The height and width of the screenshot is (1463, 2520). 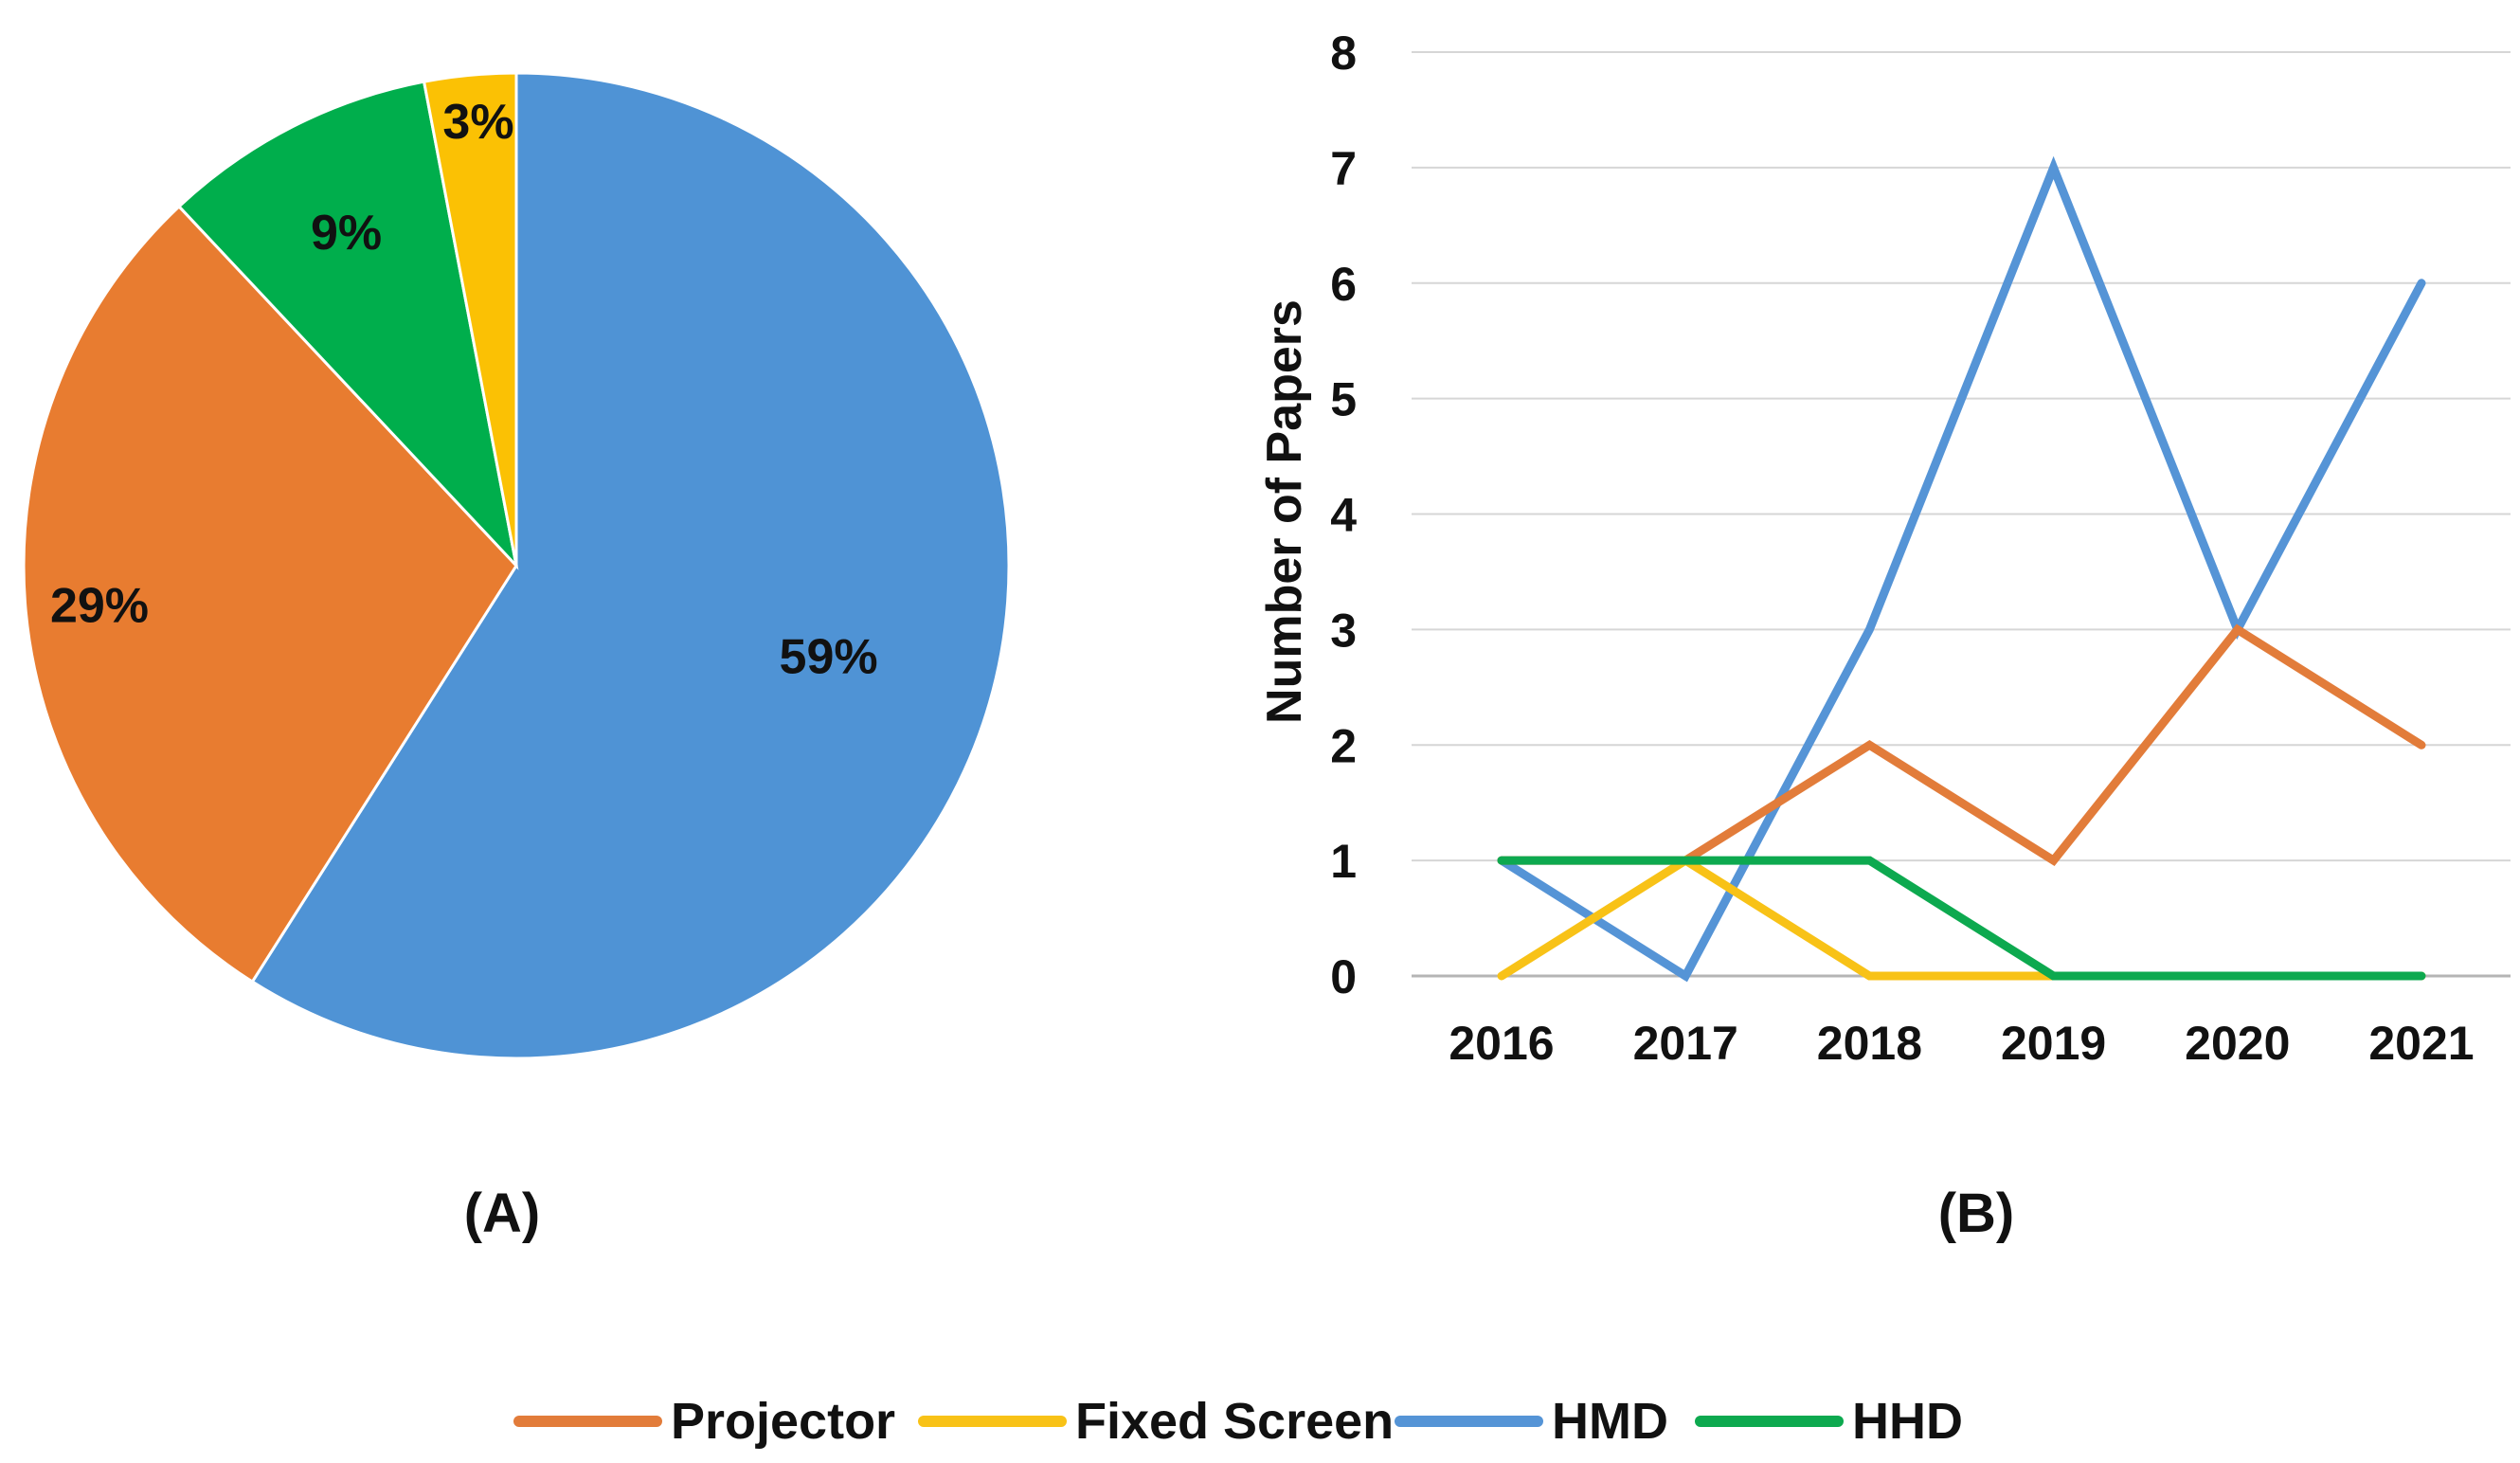 I want to click on y-tick-label-0: 0, so click(x=1343, y=977).